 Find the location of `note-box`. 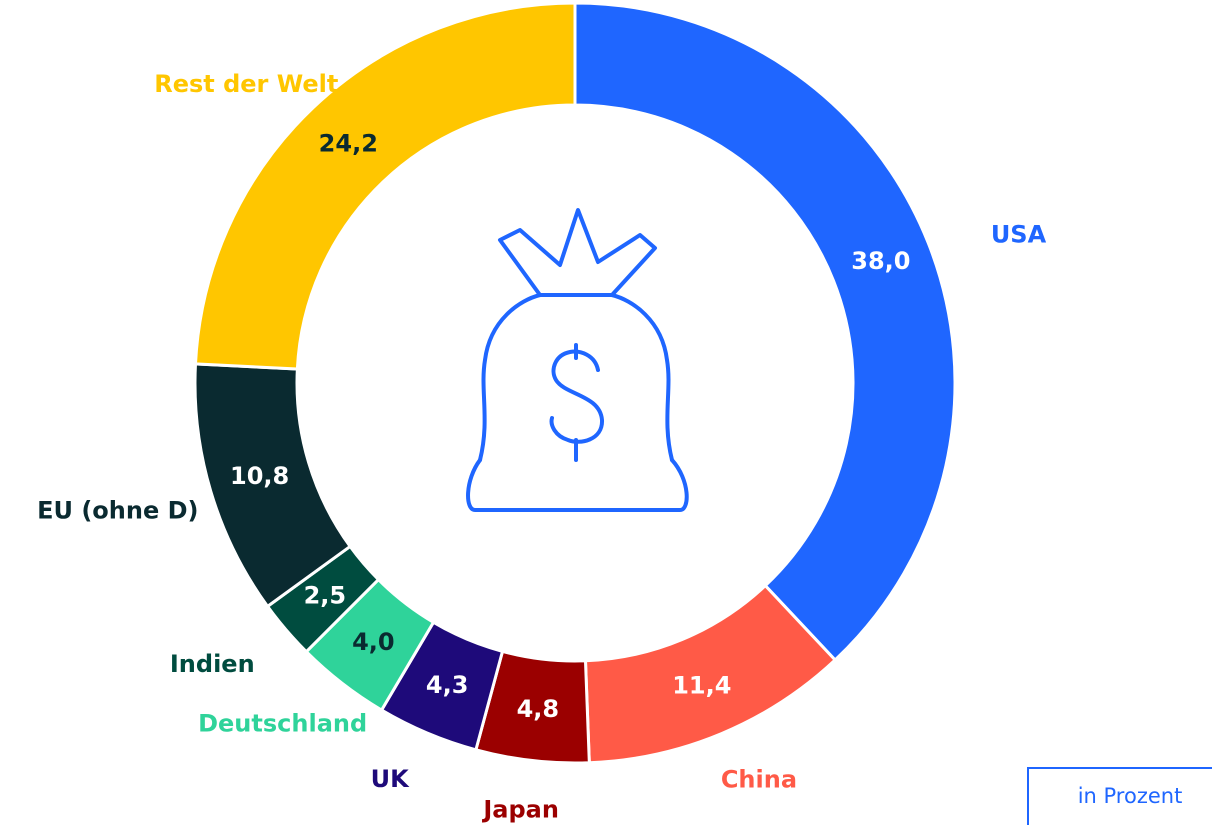

note-box is located at coordinates (1119, 796).